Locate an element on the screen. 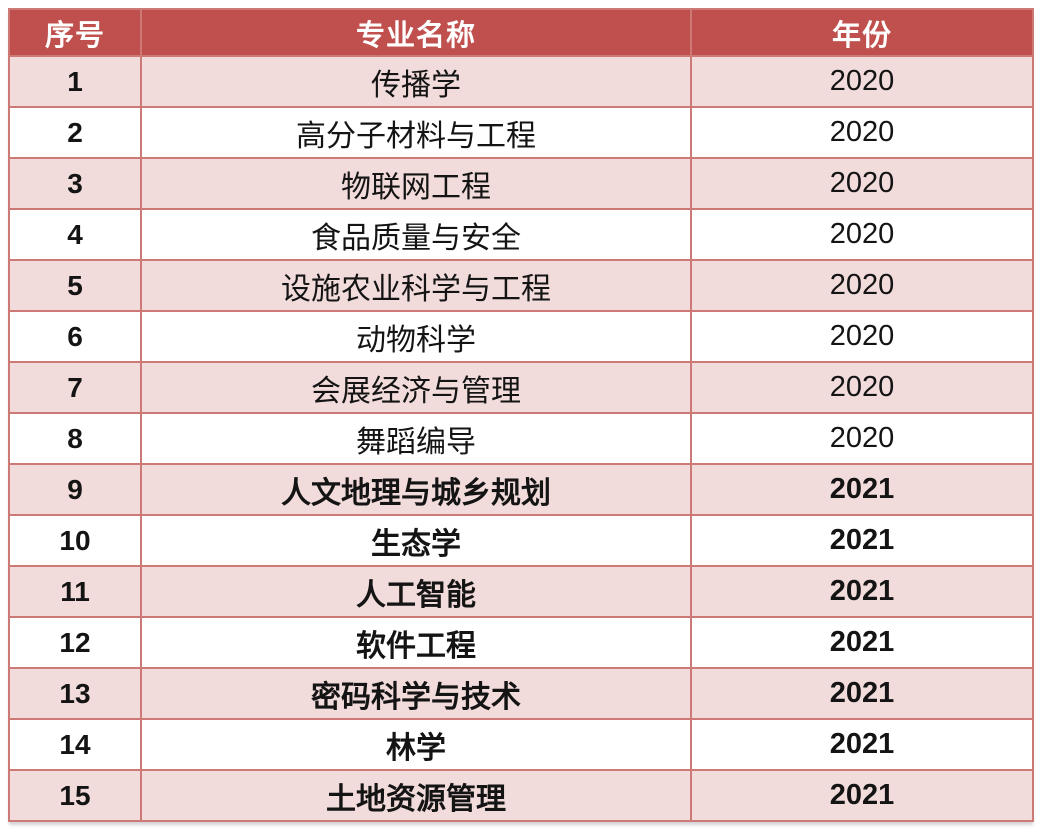 The height and width of the screenshot is (838, 1040). major-name-cell: 密码科学与技术 is located at coordinates (416, 693).